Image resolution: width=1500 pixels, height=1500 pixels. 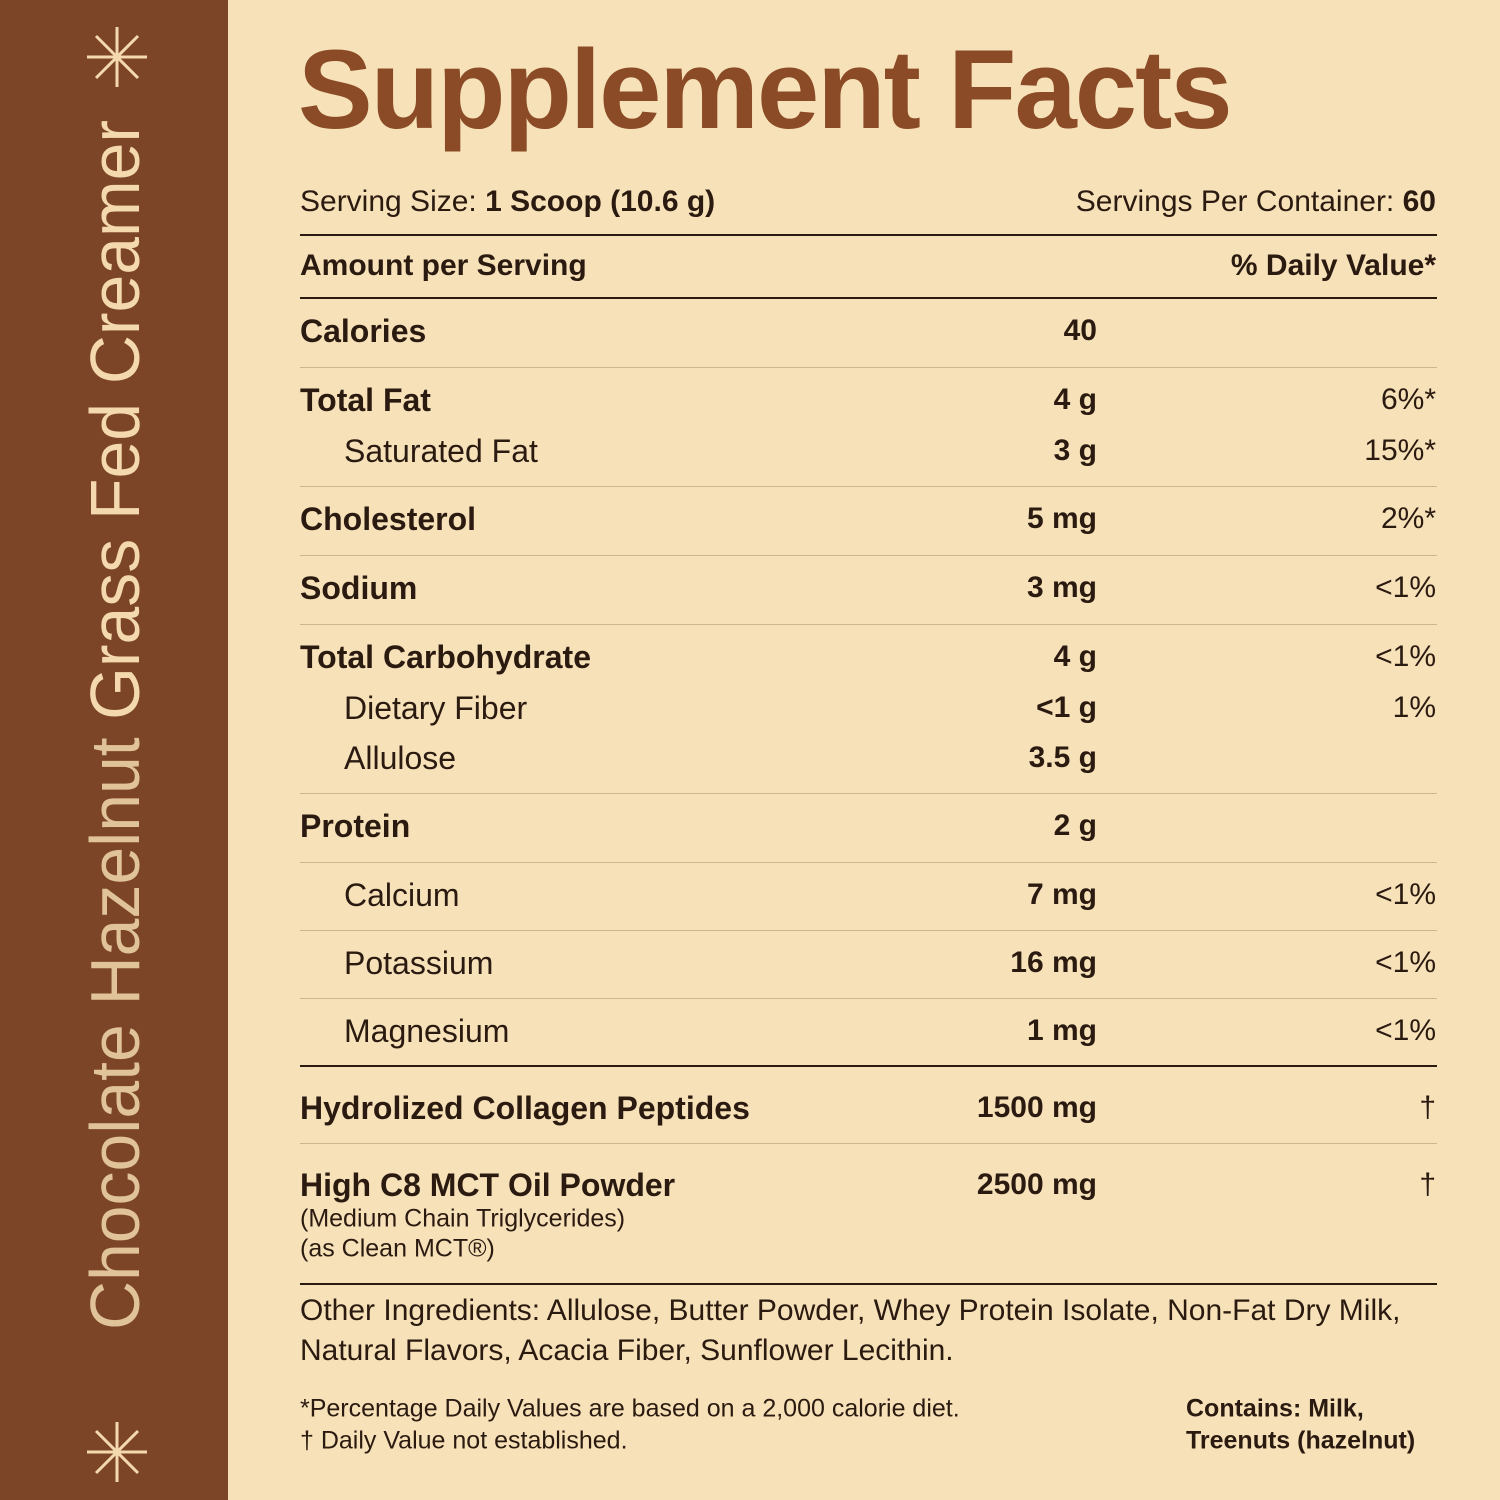 What do you see at coordinates (1333, 265) in the screenshot?
I see `header-dv: % Daily Value*` at bounding box center [1333, 265].